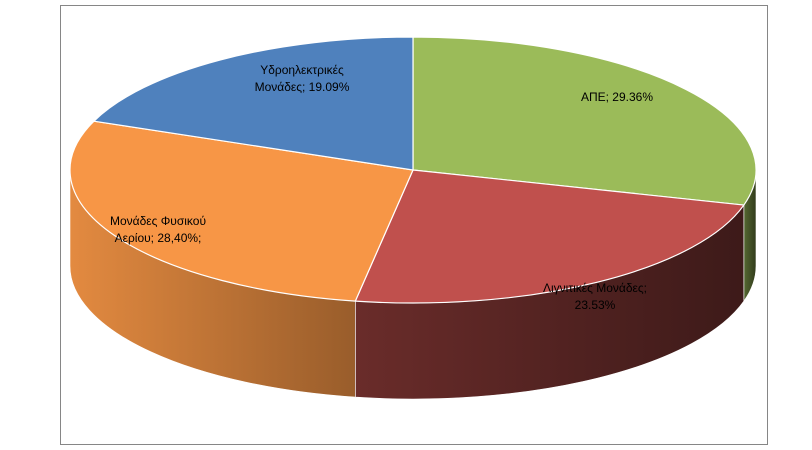  What do you see at coordinates (253, 103) in the screenshot?
I see `pie-slice-hydro` at bounding box center [253, 103].